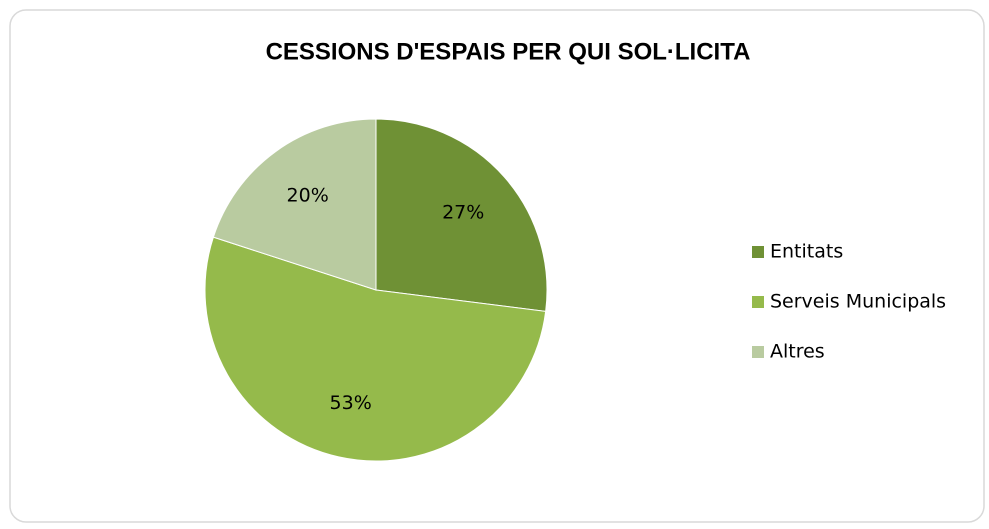 Image resolution: width=989 pixels, height=529 pixels. Describe the element at coordinates (797, 352) in the screenshot. I see `legend-label: Altres` at that location.